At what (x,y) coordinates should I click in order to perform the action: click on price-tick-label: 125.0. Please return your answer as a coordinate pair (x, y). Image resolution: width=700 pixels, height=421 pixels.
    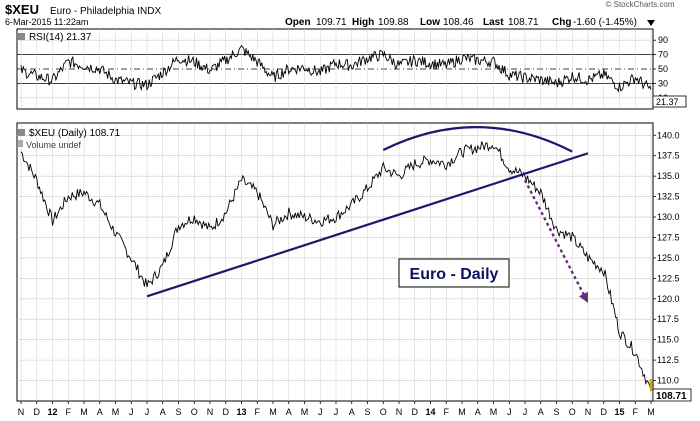
    Looking at the image, I should click on (668, 258).